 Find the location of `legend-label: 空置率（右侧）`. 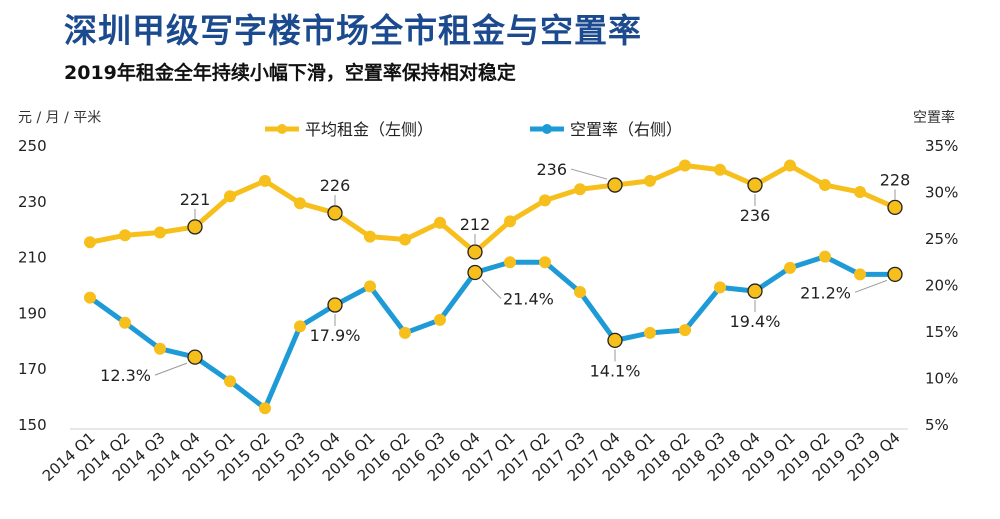

legend-label: 空置率（右侧） is located at coordinates (626, 129).